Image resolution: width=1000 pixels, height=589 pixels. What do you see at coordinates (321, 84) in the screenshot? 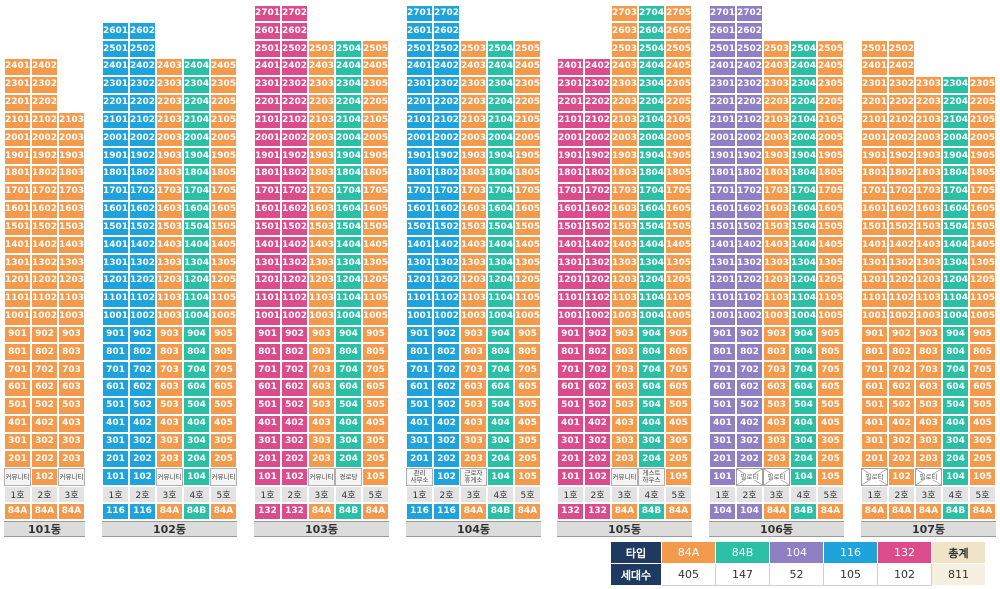
I see `unit-2303: 2303` at bounding box center [321, 84].